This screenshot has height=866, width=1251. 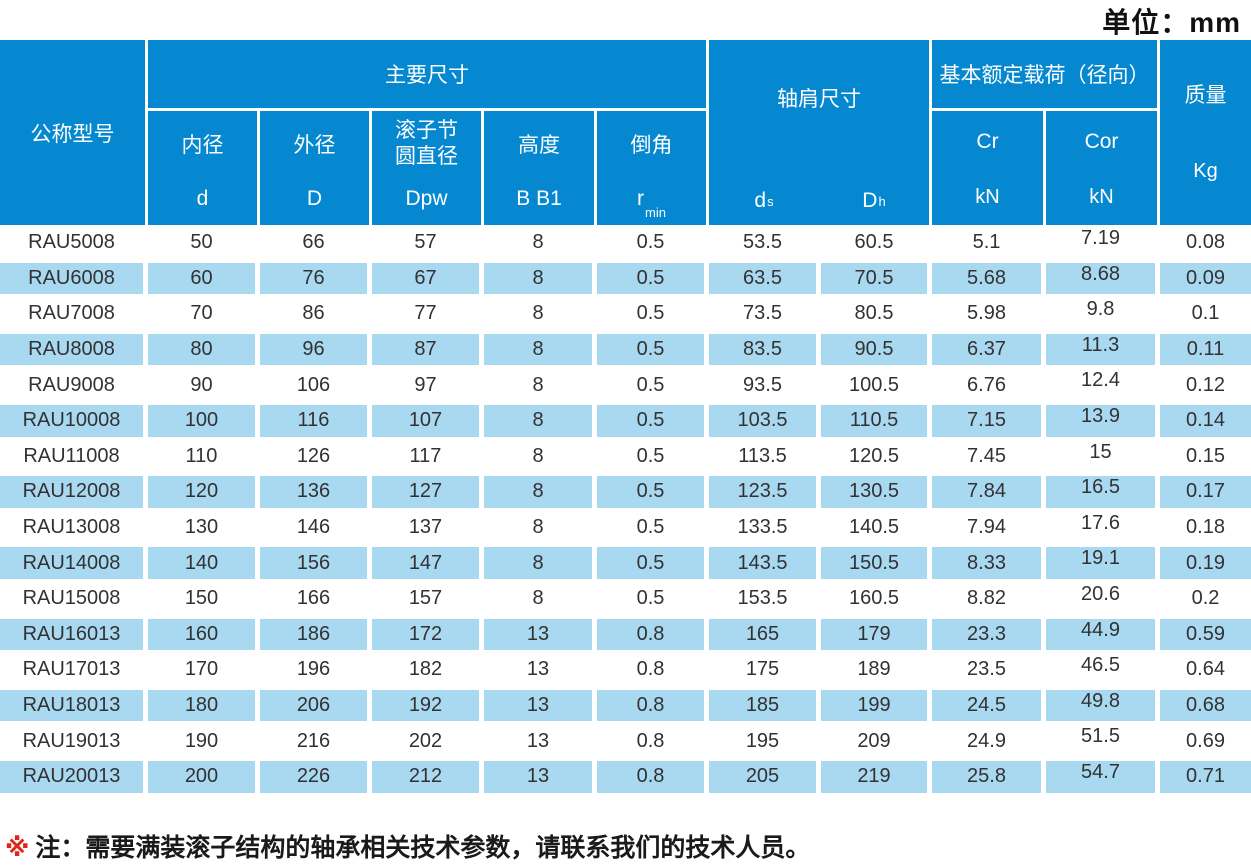 I want to click on cell-shoulder-ds: 205, so click(x=765, y=776).